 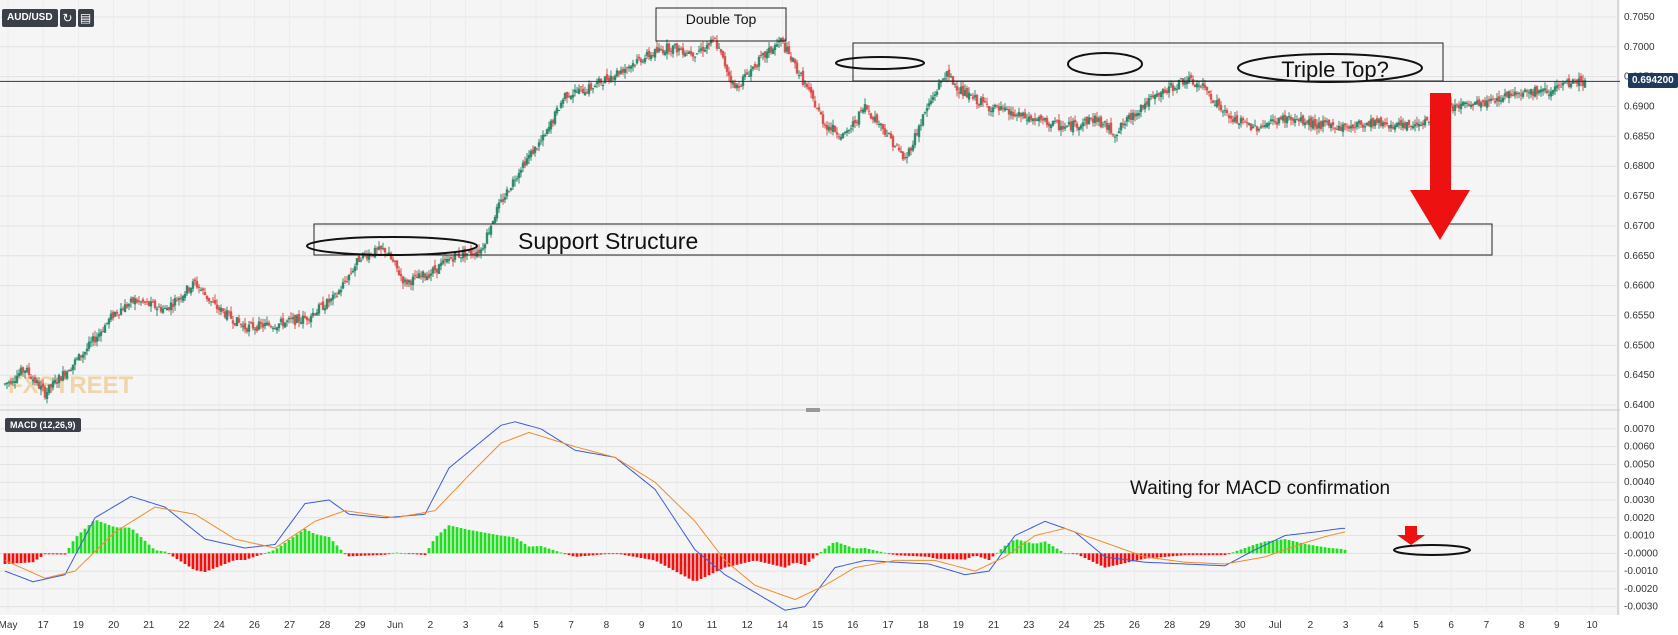 What do you see at coordinates (67, 18) in the screenshot?
I see `refresh-icon: ↻` at bounding box center [67, 18].